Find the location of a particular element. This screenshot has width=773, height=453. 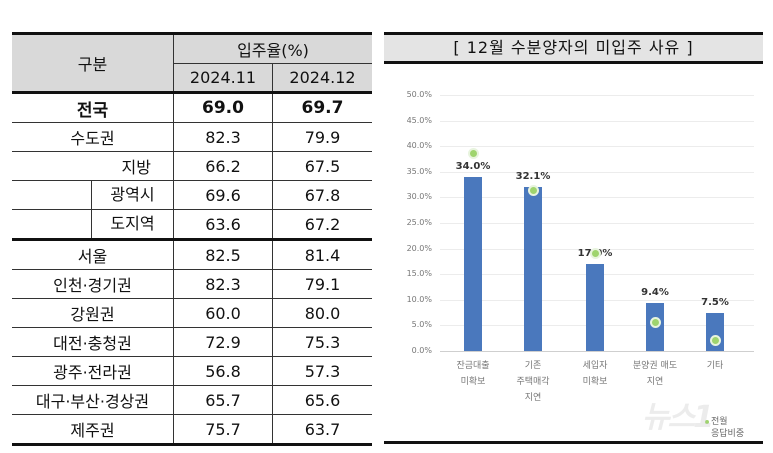

row-label: 서울 is located at coordinates (93, 254).